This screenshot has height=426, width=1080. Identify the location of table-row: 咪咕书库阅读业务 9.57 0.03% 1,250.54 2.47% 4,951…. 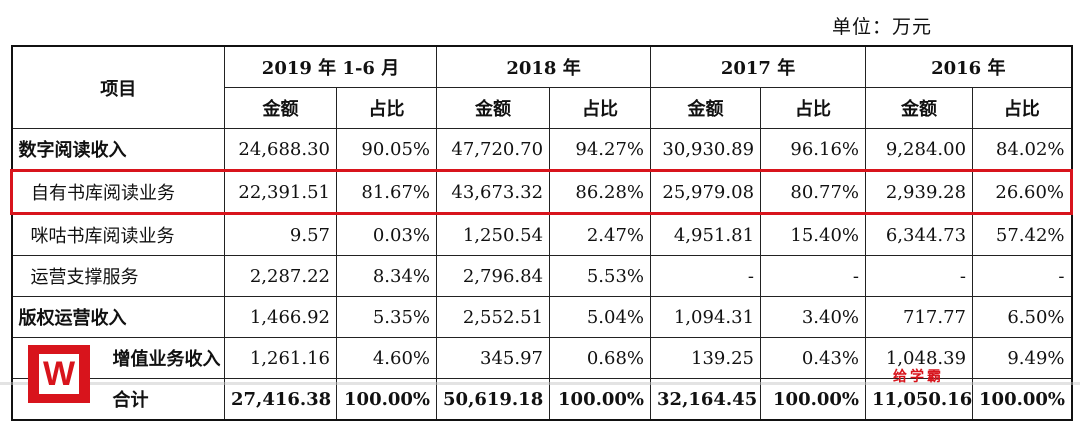
(542, 234).